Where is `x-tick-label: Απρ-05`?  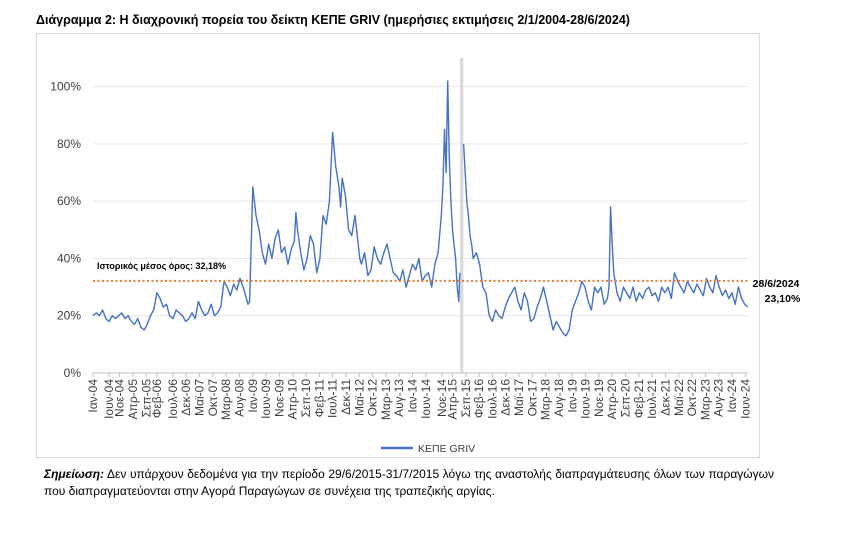
x-tick-label: Απρ-05 is located at coordinates (133, 399).